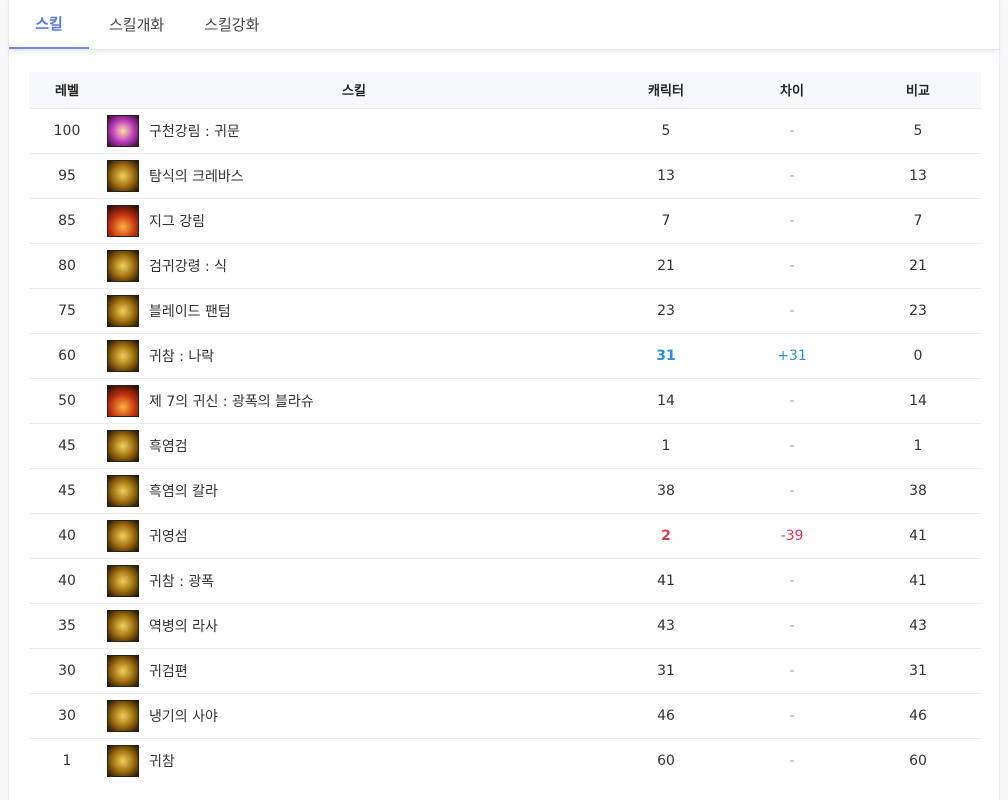 This screenshot has height=800, width=1008. Describe the element at coordinates (67, 310) in the screenshot. I see `level: 75` at that location.